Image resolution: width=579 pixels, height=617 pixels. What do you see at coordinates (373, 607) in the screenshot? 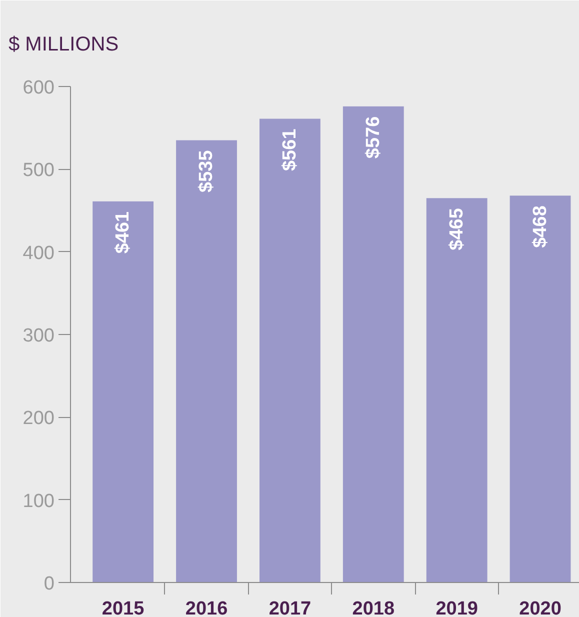
I see `x-tick-label: 2018` at bounding box center [373, 607].